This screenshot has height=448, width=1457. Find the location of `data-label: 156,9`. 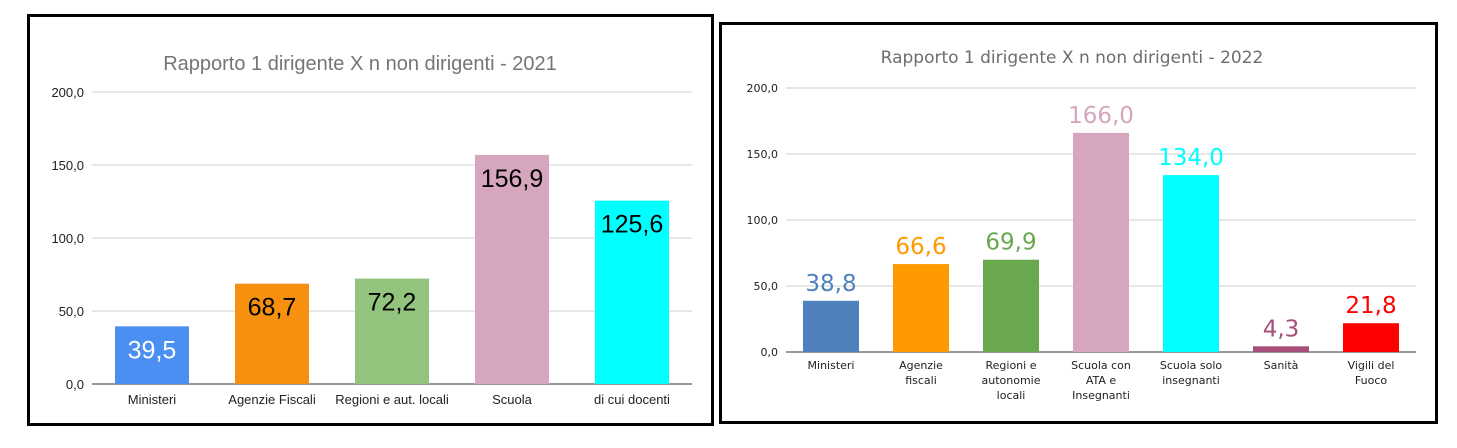

data-label: 156,9 is located at coordinates (512, 179).